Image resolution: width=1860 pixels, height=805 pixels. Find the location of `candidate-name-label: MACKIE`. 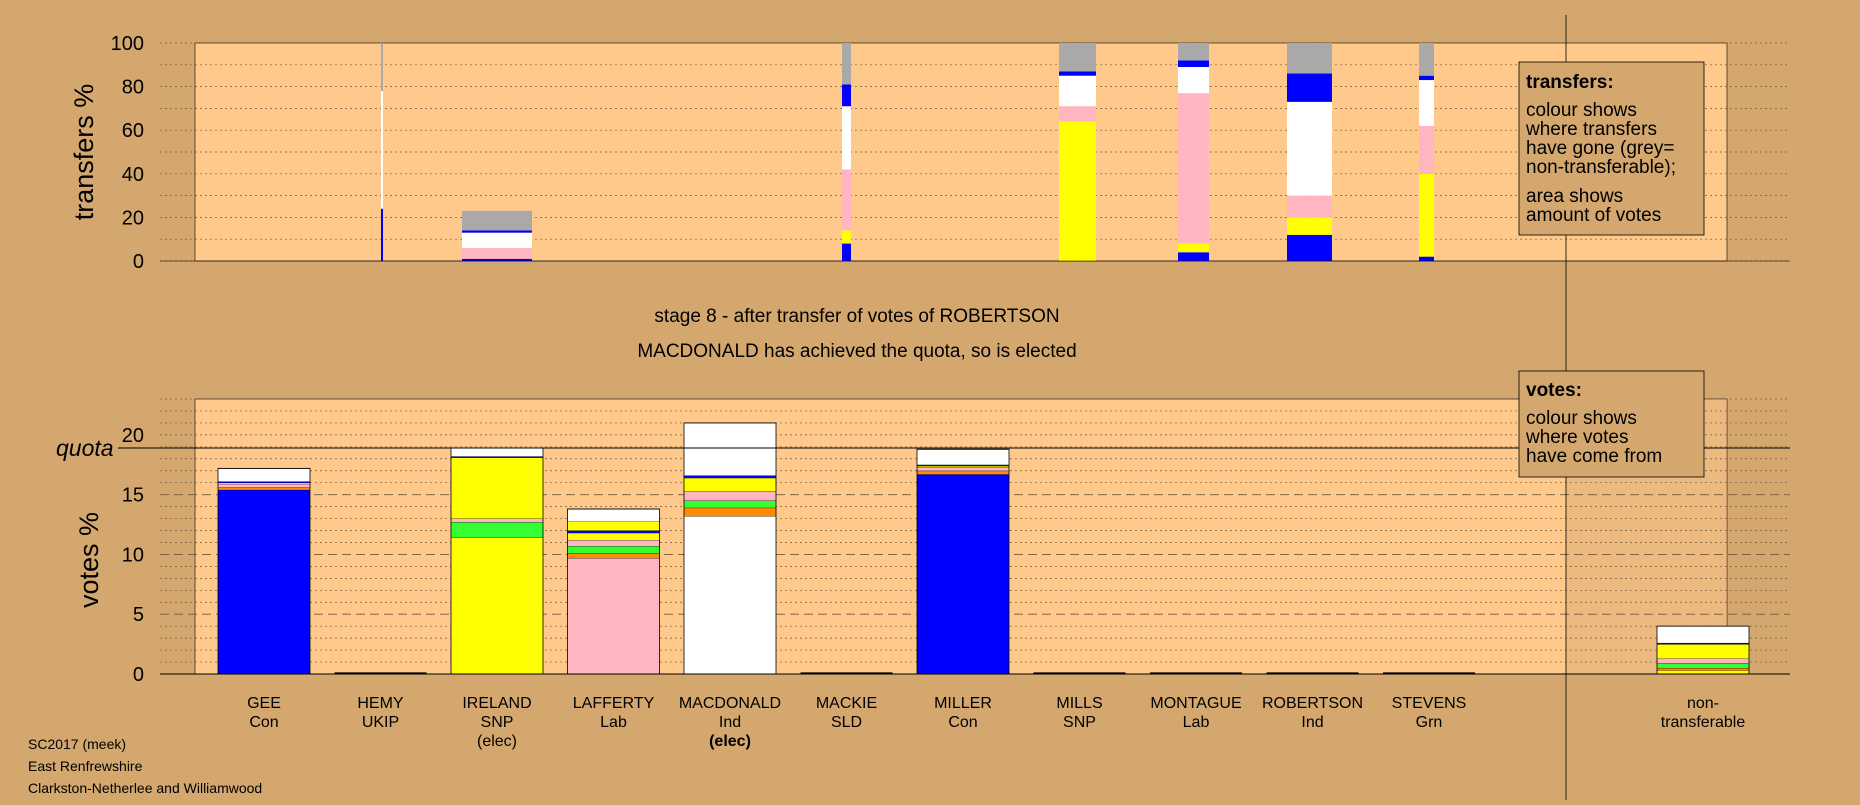

candidate-name-label: MACKIE is located at coordinates (846, 703).